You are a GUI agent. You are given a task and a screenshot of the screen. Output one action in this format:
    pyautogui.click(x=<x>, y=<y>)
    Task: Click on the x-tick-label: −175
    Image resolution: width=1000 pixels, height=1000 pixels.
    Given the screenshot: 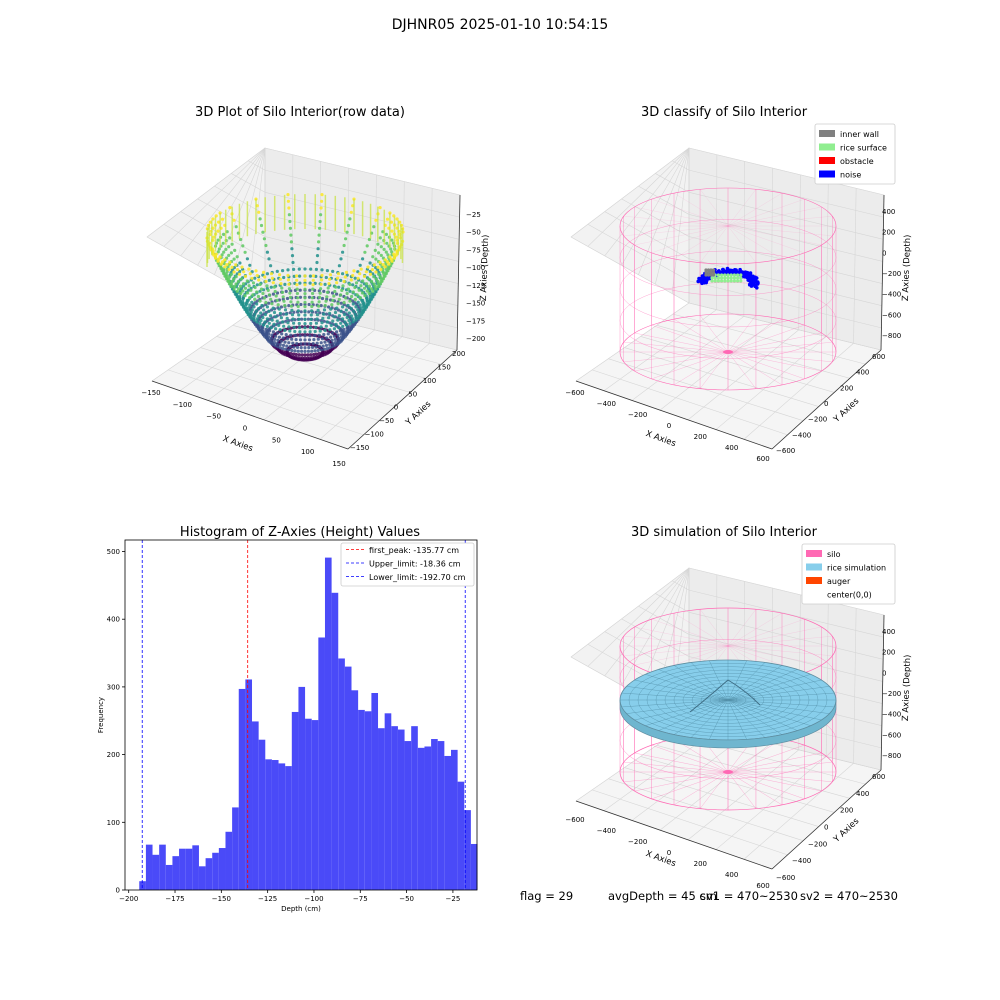 What is the action you would take?
    pyautogui.click(x=174, y=899)
    